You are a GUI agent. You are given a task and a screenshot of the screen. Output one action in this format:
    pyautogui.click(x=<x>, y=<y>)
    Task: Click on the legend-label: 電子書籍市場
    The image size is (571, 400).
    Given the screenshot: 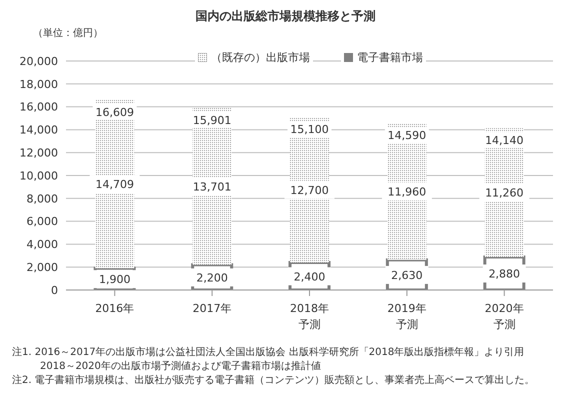 What is the action you would take?
    pyautogui.click(x=383, y=57)
    